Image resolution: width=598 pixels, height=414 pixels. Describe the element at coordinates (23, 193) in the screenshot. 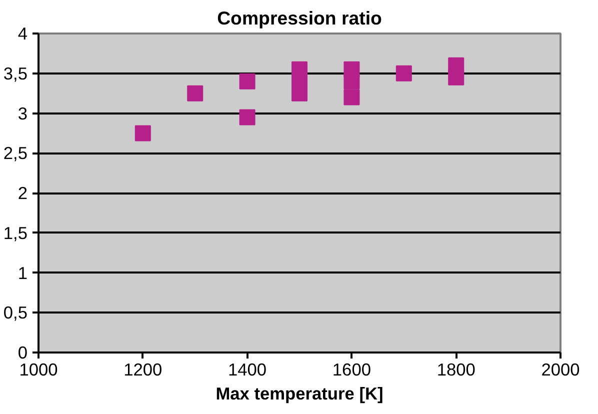

I see `y-tick-label: 2` at that location.